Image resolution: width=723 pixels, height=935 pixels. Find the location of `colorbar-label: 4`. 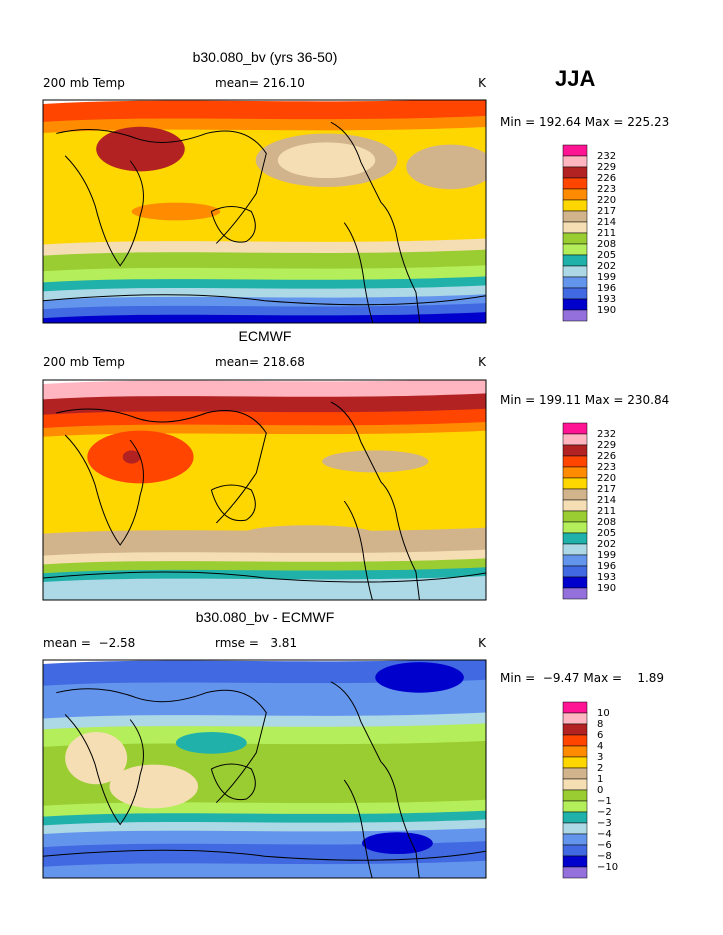

colorbar-label: 4 is located at coordinates (600, 746).